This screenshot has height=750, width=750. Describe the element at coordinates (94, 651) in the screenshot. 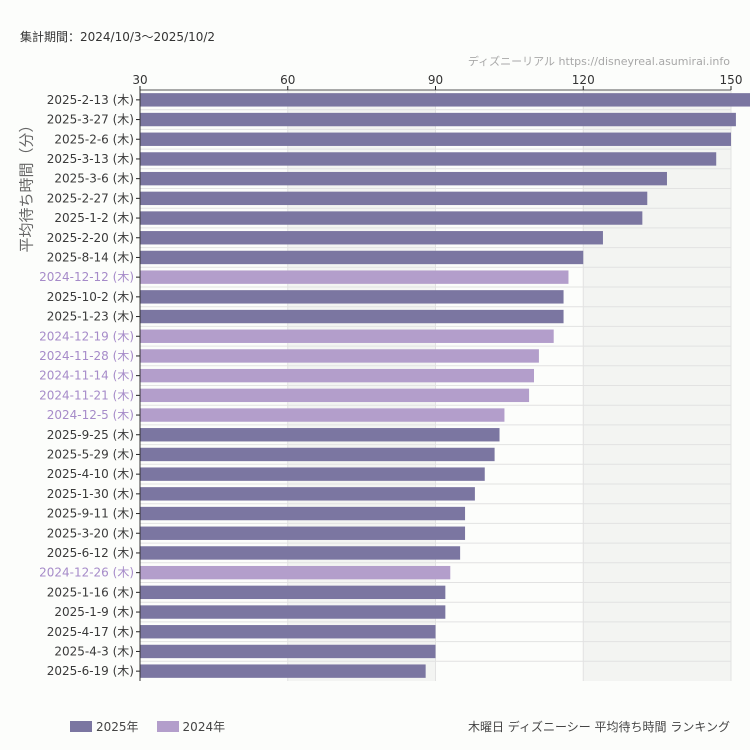

I see `category-label: 2025-4-3 (木)` at that location.